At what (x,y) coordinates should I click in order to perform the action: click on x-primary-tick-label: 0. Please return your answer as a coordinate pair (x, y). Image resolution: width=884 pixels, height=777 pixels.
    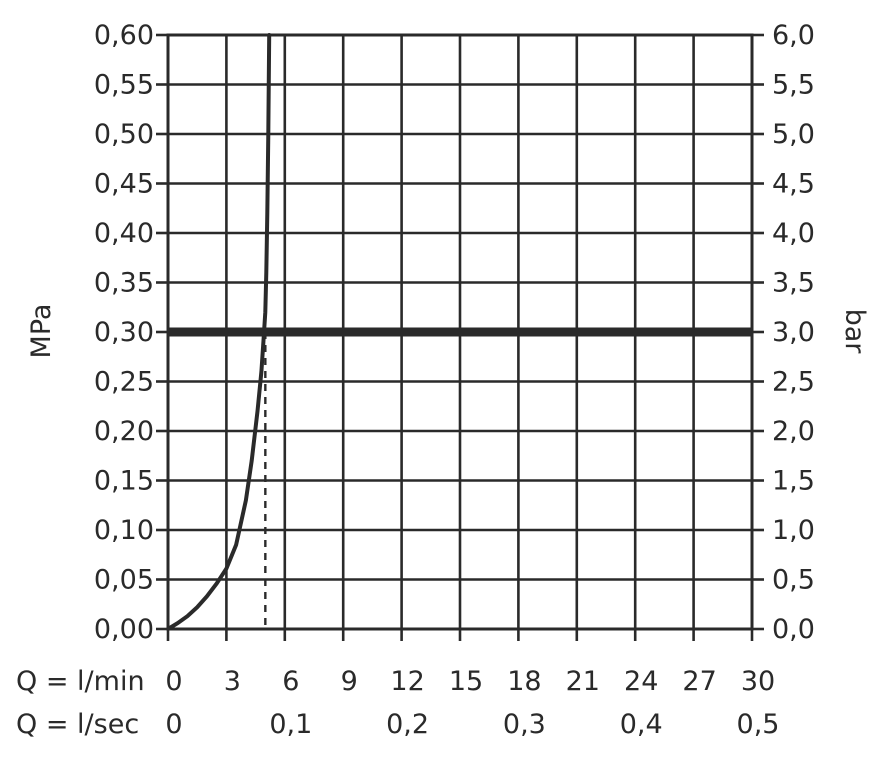
    Looking at the image, I should click on (173, 681).